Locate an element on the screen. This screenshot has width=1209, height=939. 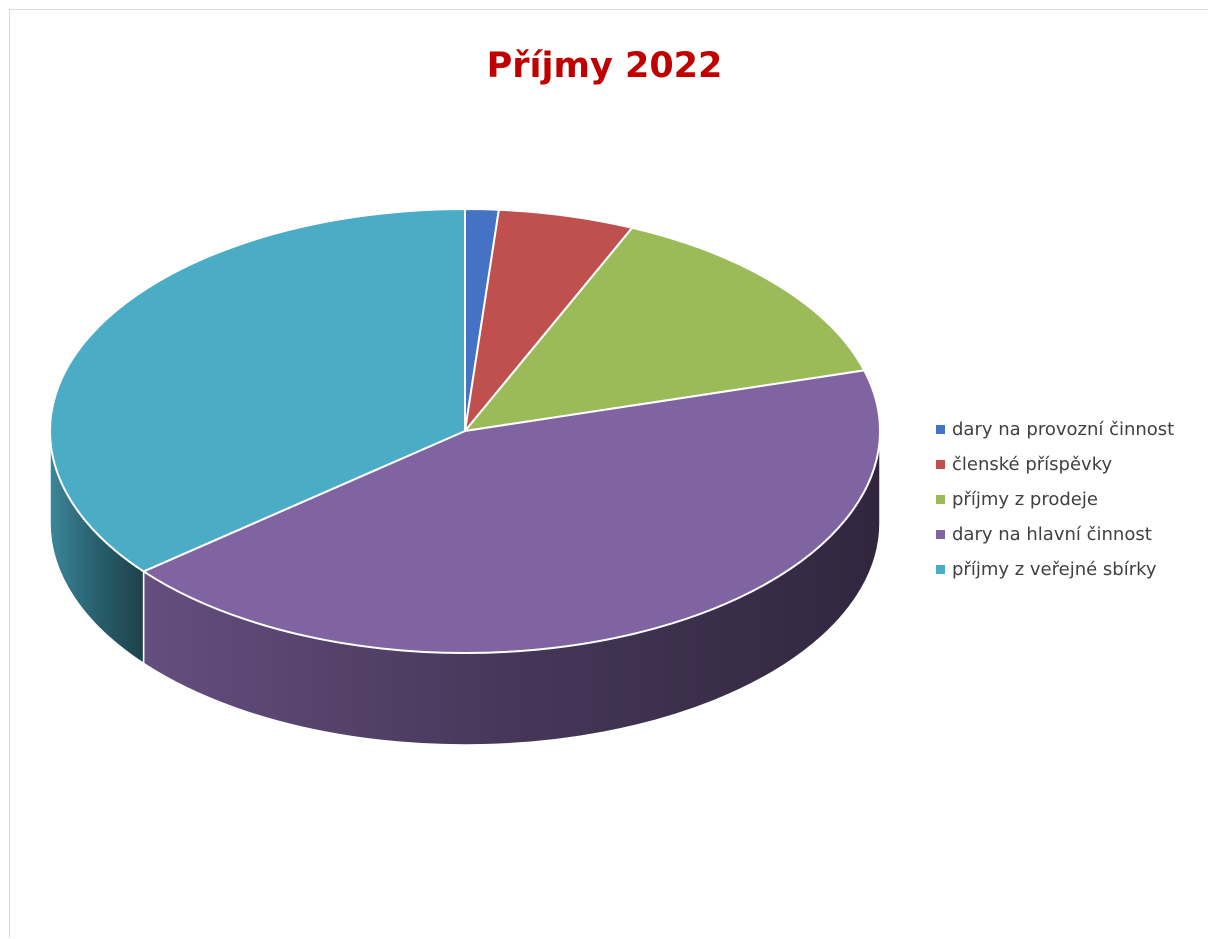
legend-item: příjmy z prodeje is located at coordinates (1055, 499).